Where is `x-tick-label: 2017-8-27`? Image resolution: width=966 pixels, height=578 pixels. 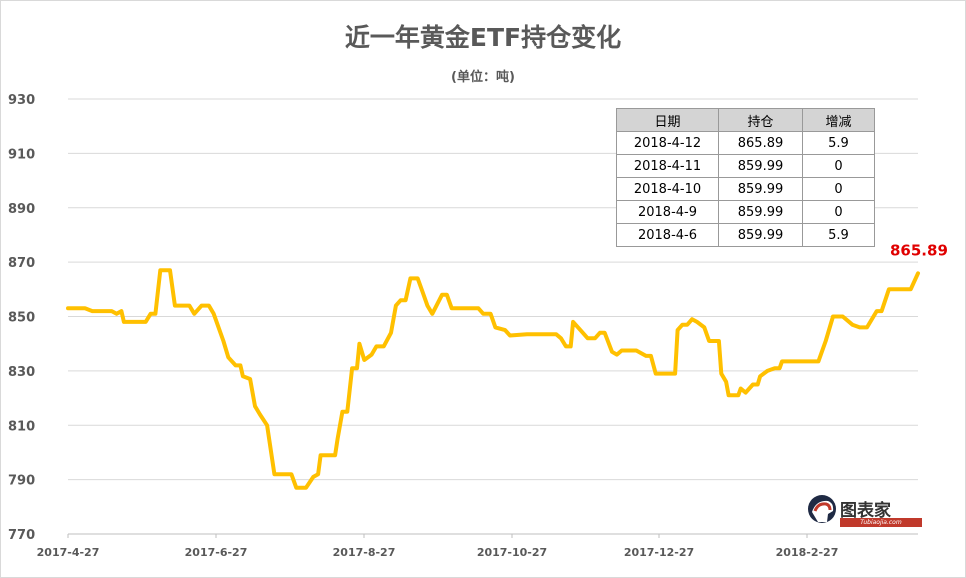 x-tick-label: 2017-8-27 is located at coordinates (364, 552).